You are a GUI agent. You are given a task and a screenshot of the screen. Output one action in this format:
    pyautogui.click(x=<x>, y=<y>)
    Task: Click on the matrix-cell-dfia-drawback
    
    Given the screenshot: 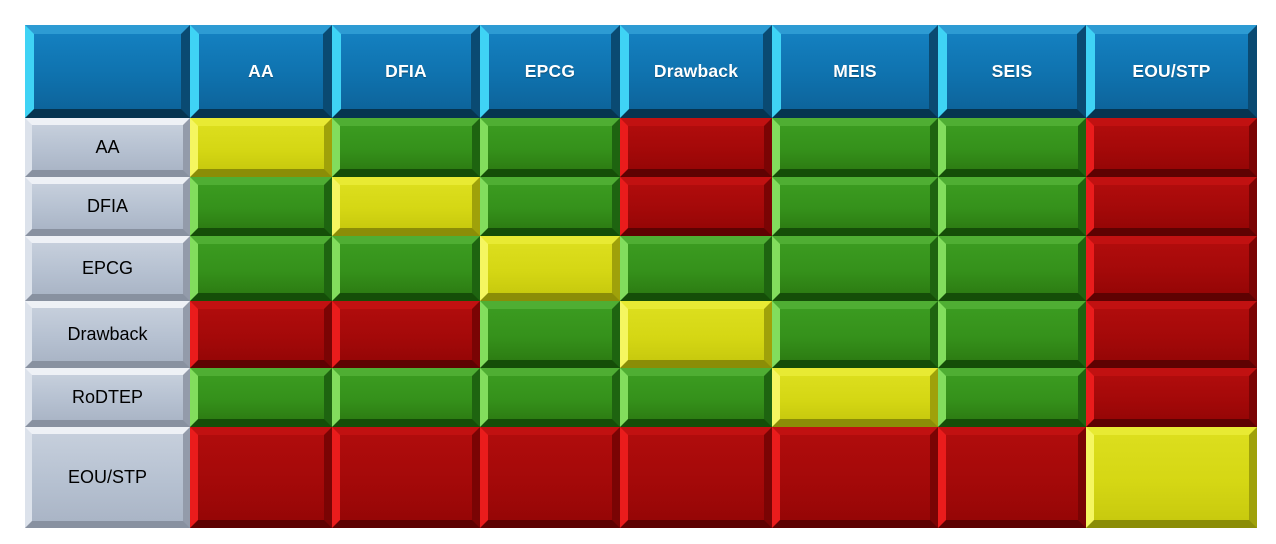 What is the action you would take?
    pyautogui.click(x=696, y=206)
    